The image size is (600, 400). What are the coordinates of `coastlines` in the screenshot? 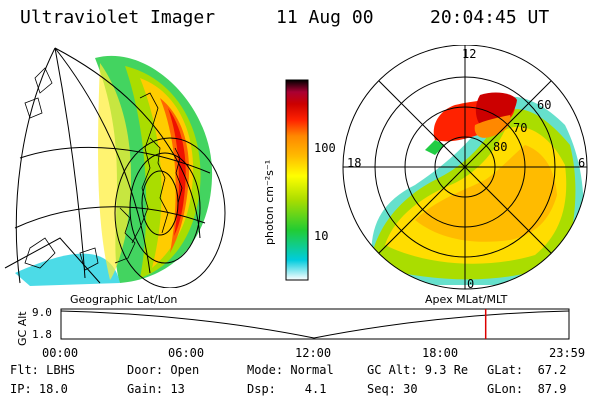 It's located at (103, 169).